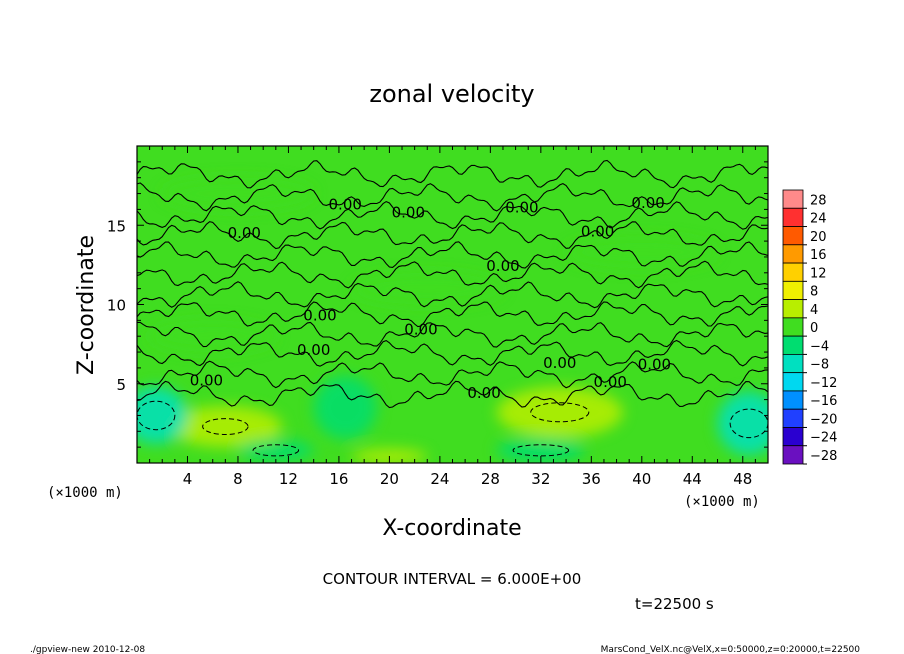 Image resolution: width=904 pixels, height=654 pixels. I want to click on colorbar-label: −16, so click(823, 401).